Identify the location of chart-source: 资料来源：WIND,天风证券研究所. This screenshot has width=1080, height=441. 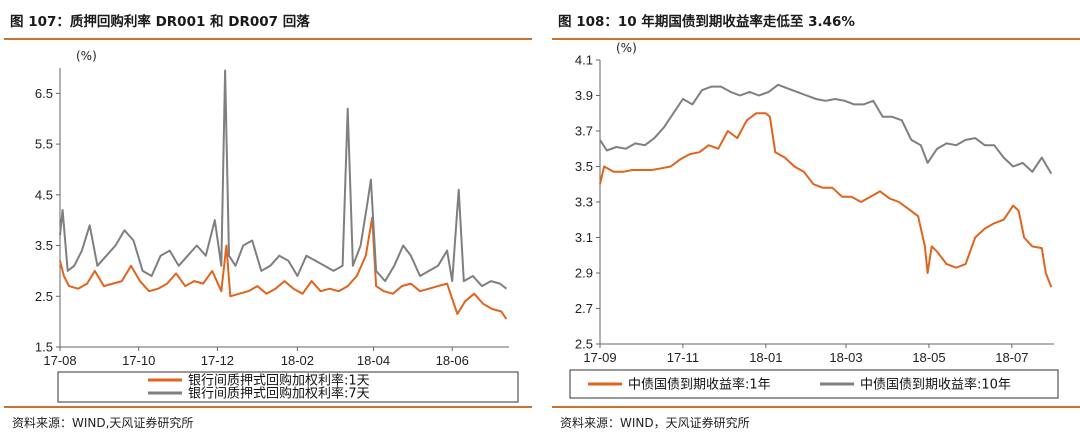
(103, 423).